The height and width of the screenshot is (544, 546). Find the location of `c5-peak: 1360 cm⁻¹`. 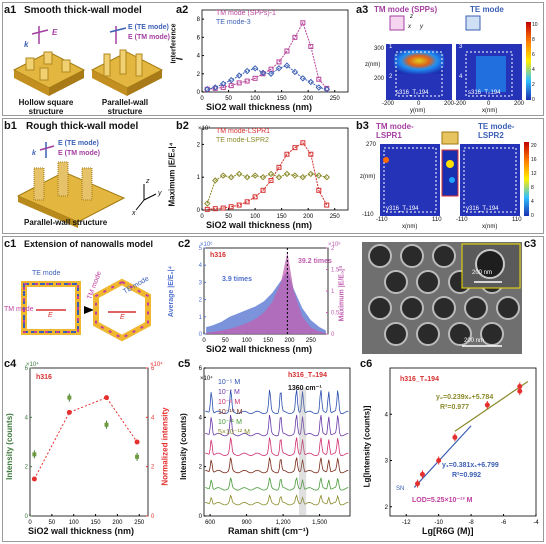

c5-peak: 1360 cm⁻¹ is located at coordinates (305, 388).